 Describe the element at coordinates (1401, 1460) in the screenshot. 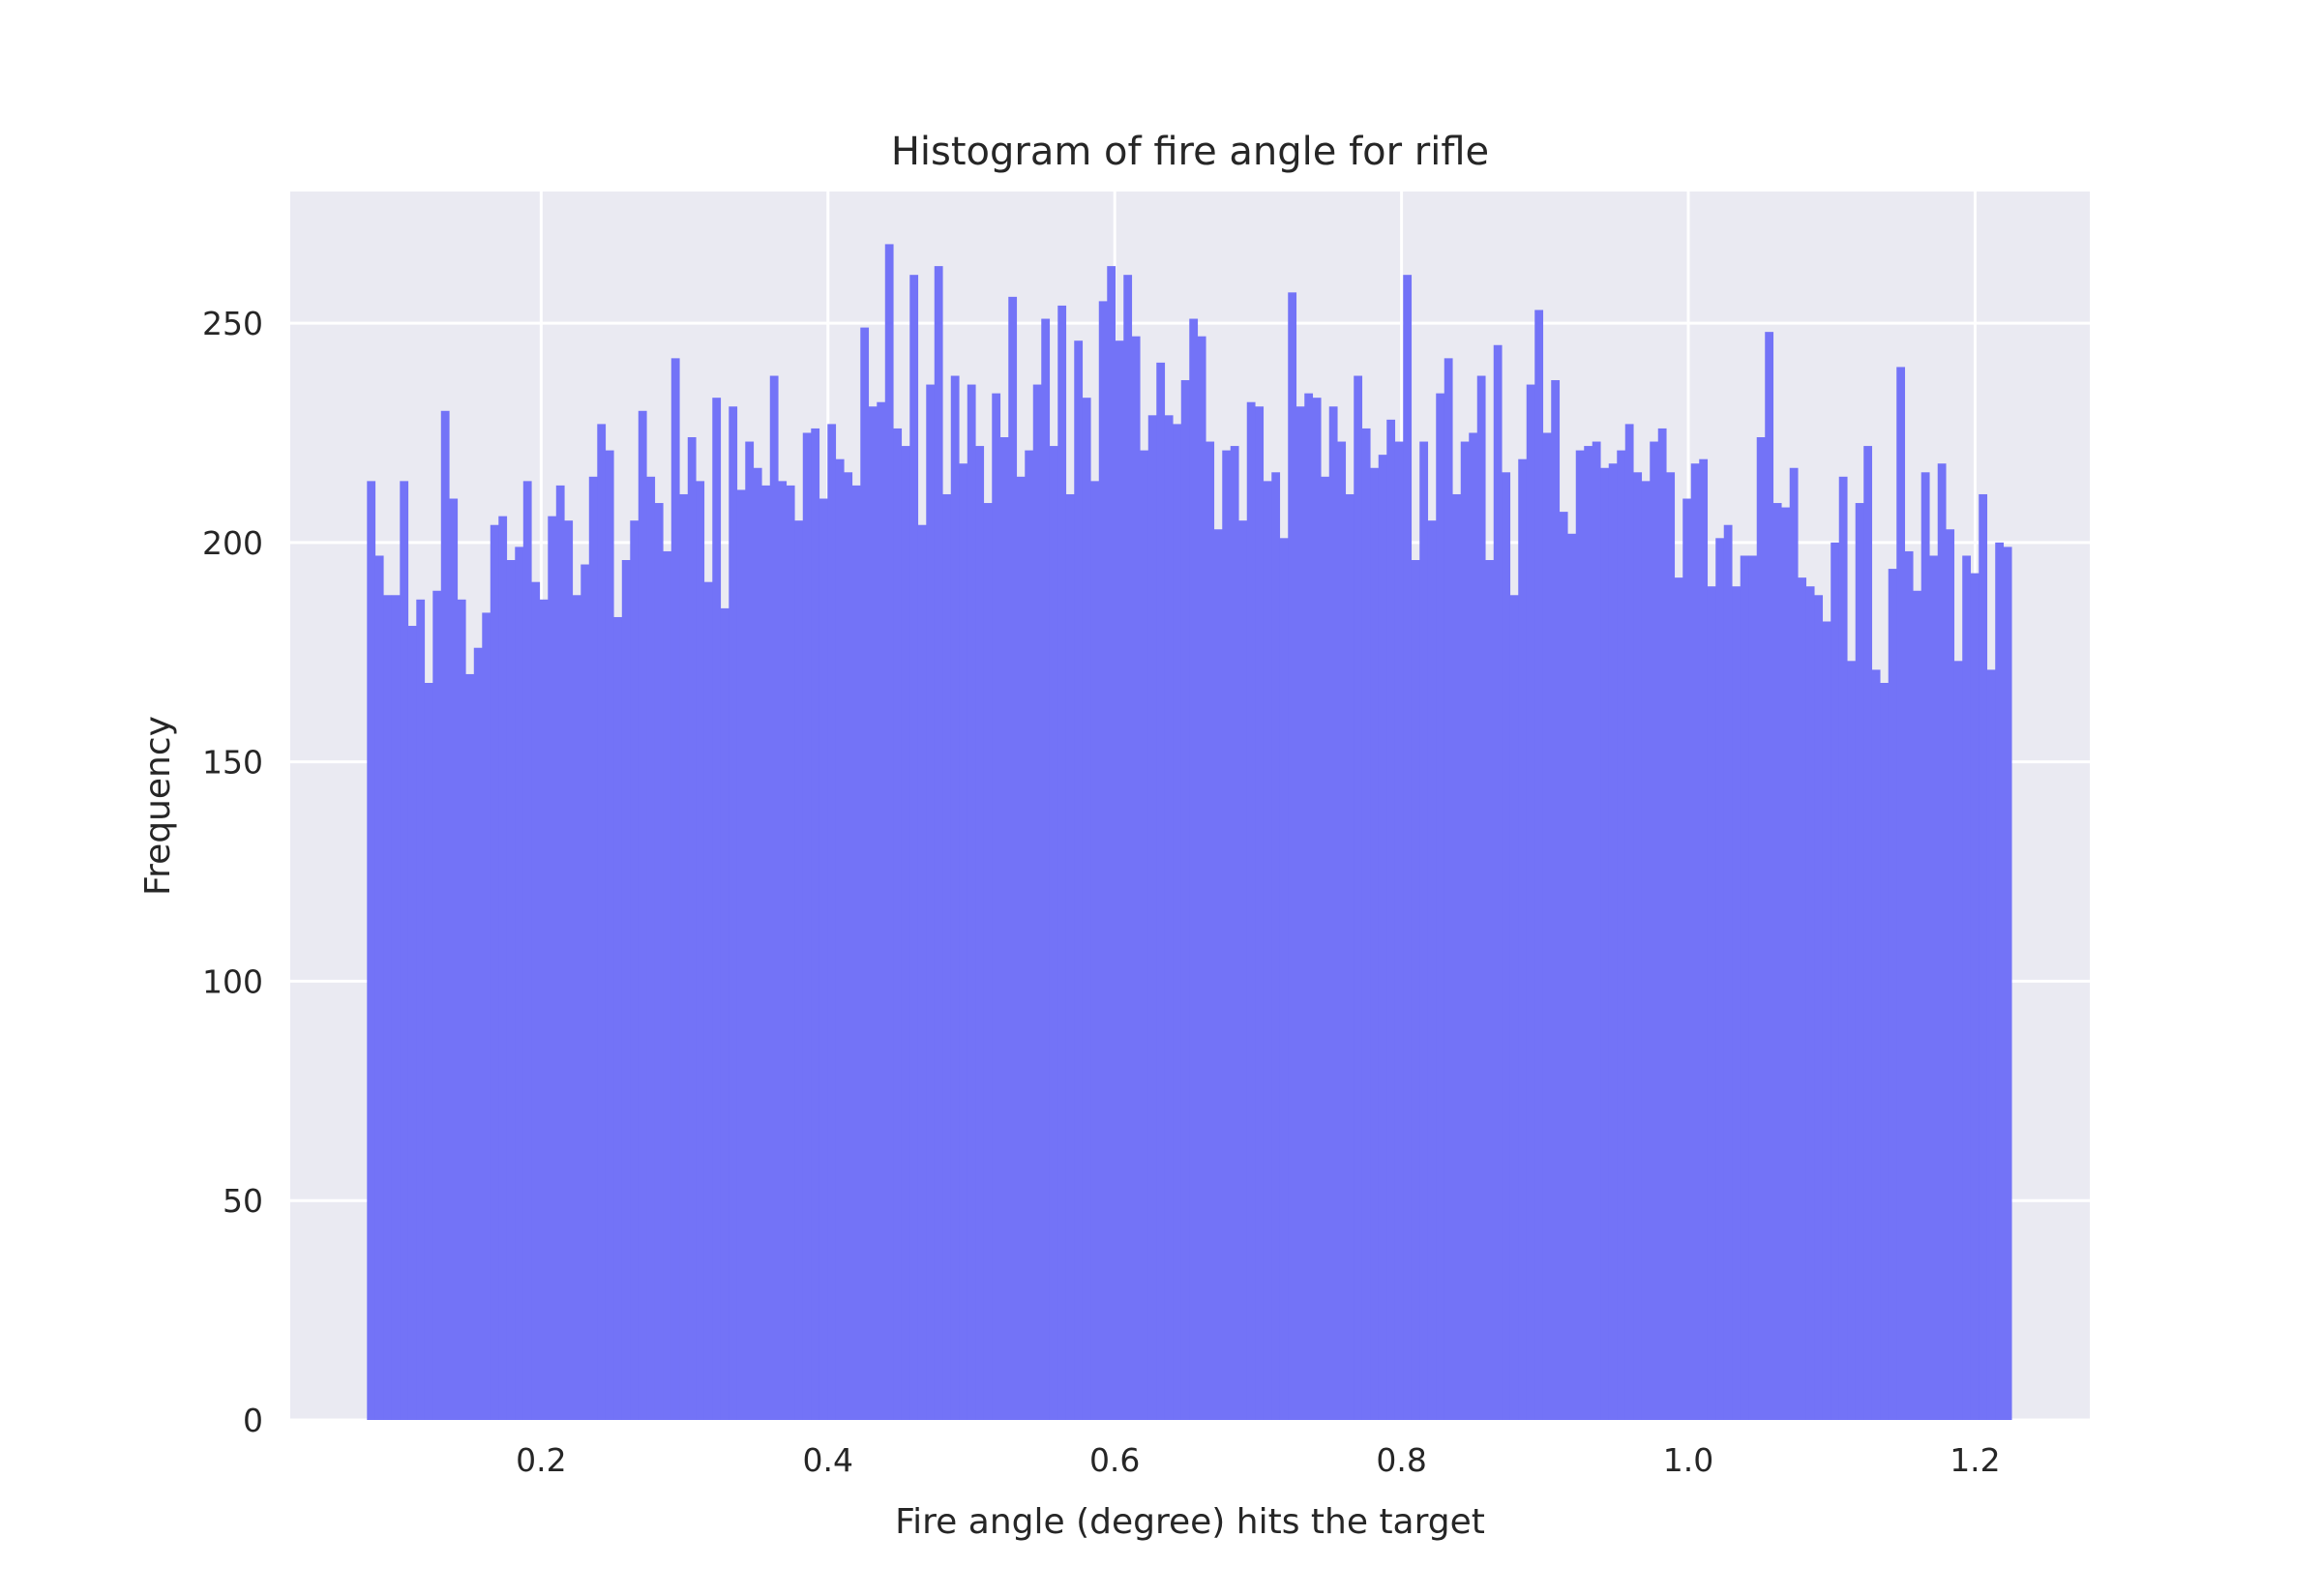

I see `x-tick-label: 0.8` at that location.